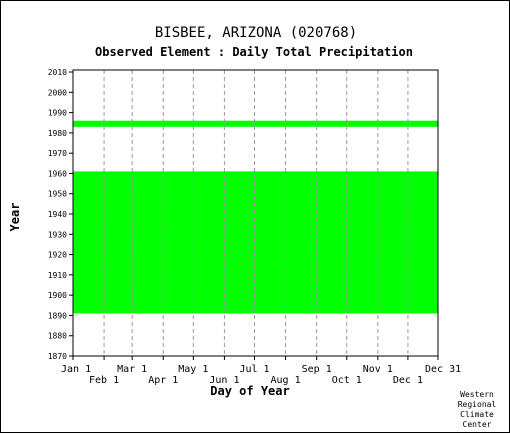 The width and height of the screenshot is (510, 434). Describe the element at coordinates (57, 315) in the screenshot. I see `y-tick-label: 1890` at that location.